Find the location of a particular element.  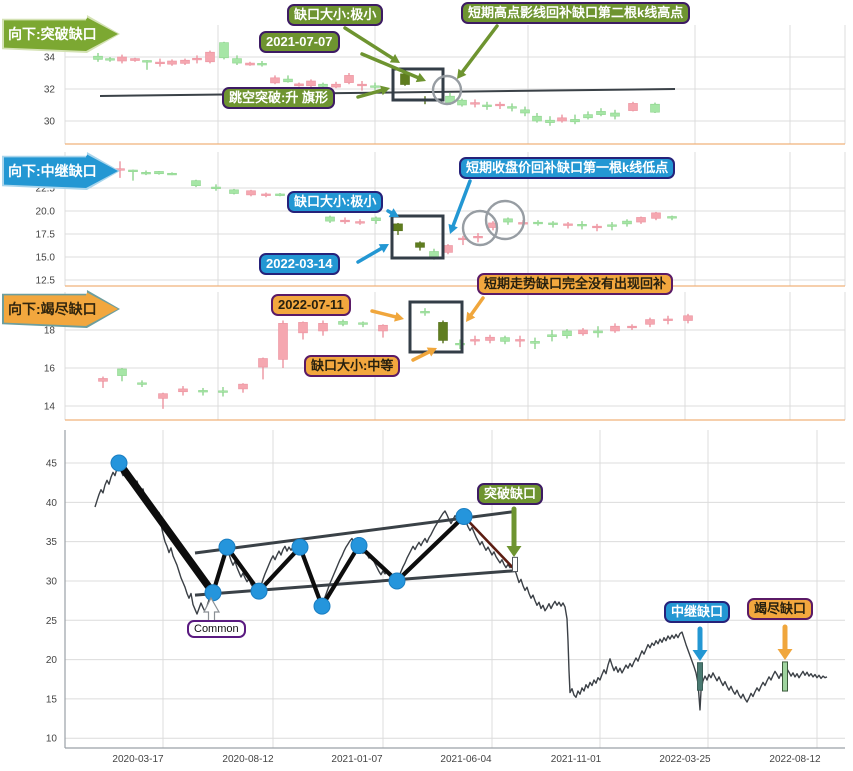

y-tick-label: 14 is located at coordinates (50, 407).